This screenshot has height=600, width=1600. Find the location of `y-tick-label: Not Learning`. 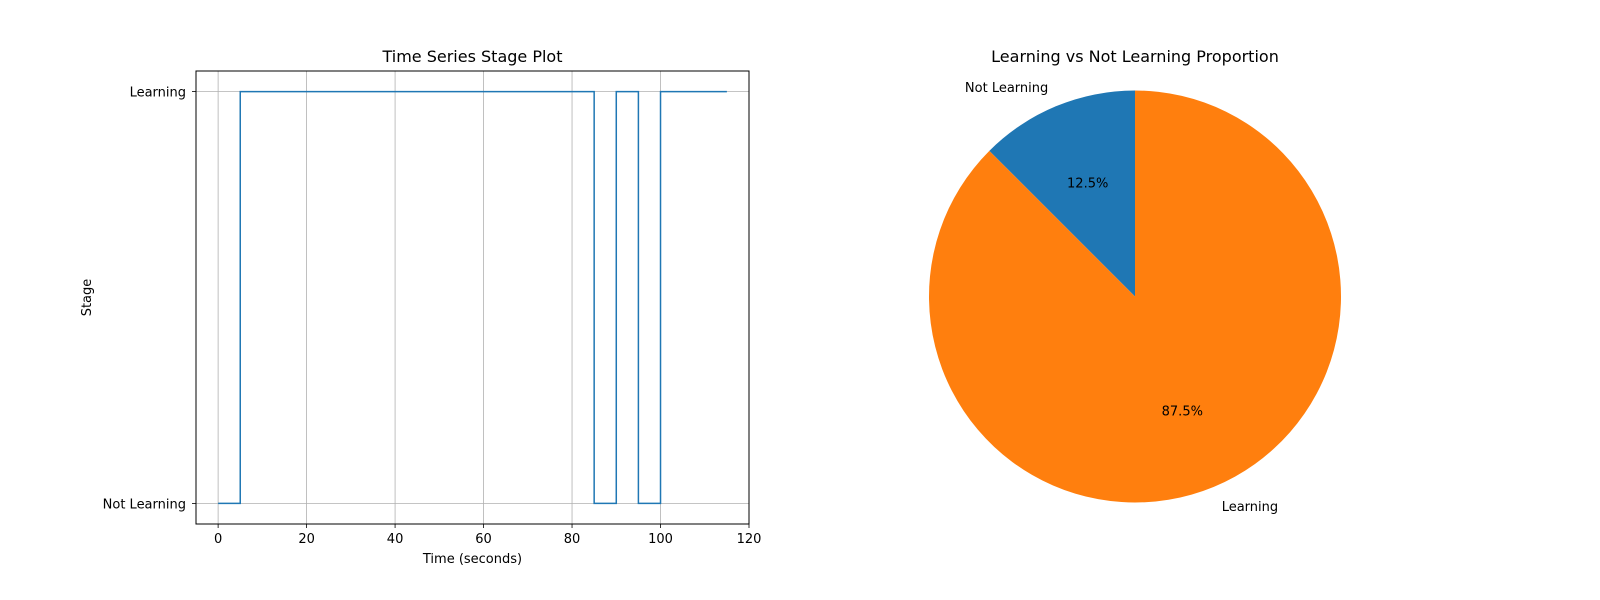

y-tick-label: Not Learning is located at coordinates (144, 504).